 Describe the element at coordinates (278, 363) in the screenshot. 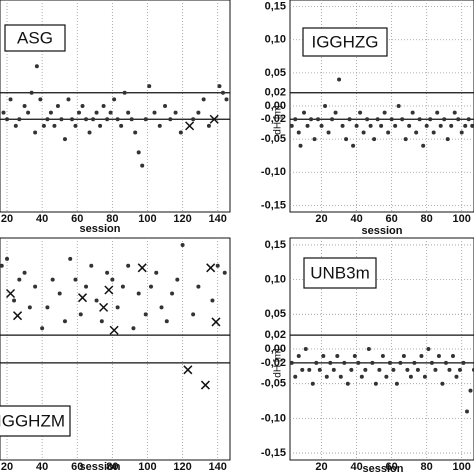

I see `y-axis-label: dH [m]` at that location.